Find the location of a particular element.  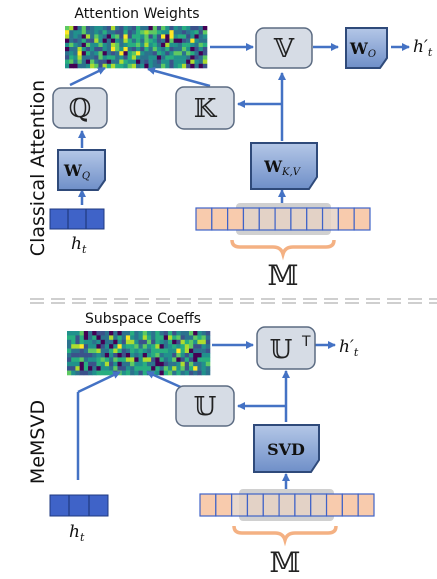

section-label-classical: Classical Attention is located at coordinates (38, 168).